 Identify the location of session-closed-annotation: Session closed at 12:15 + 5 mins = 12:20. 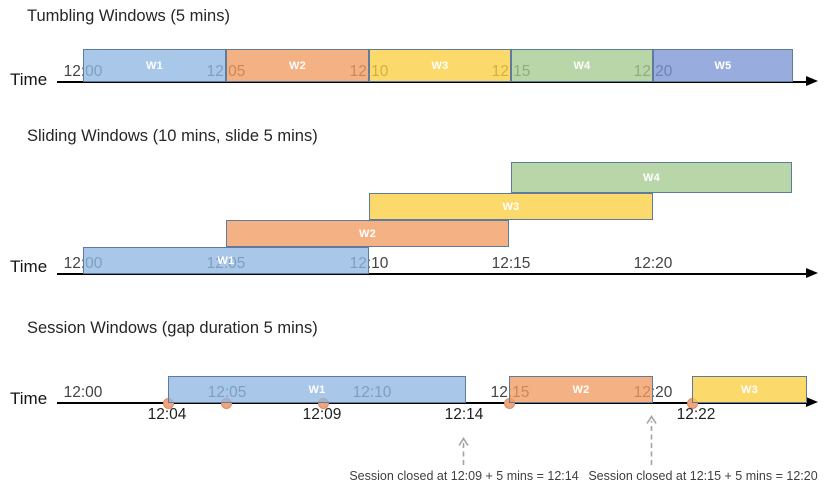
(703, 476).